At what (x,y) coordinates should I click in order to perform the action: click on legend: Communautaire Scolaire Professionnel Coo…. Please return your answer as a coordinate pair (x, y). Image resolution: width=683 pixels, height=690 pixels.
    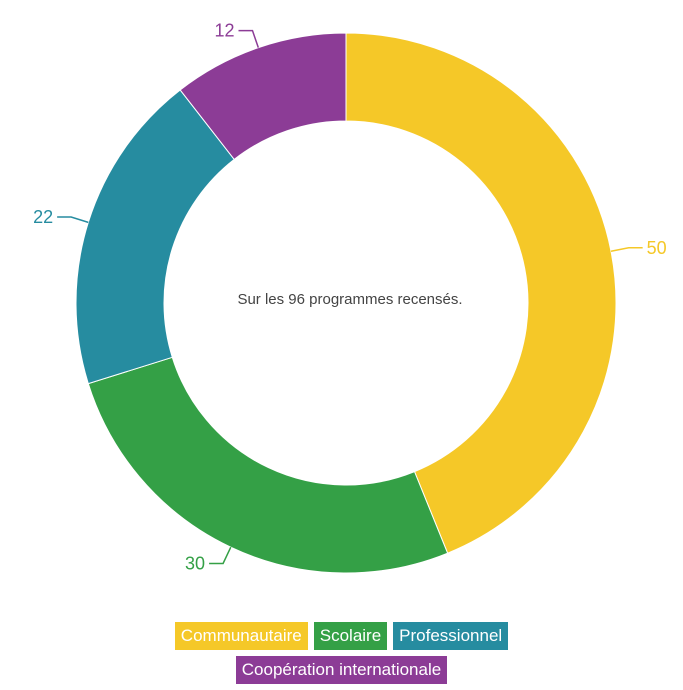
    Looking at the image, I should click on (341, 656).